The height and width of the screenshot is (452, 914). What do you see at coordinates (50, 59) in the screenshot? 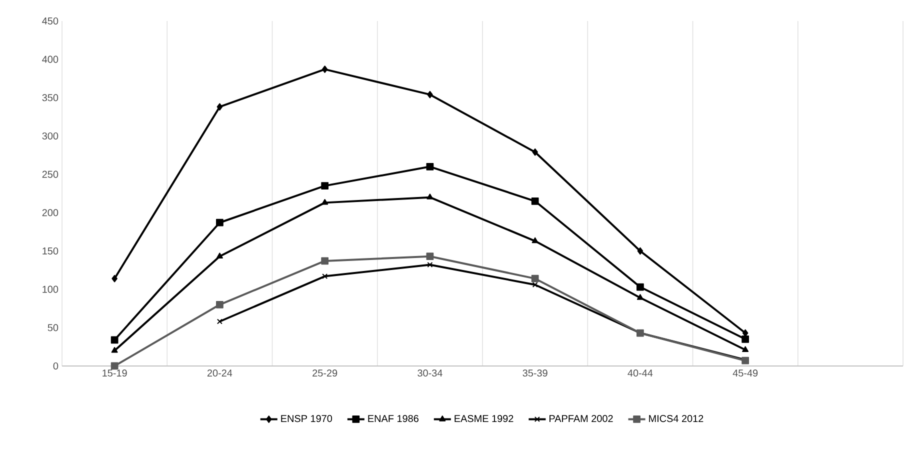
I see `y-tick-label: 400` at bounding box center [50, 59].